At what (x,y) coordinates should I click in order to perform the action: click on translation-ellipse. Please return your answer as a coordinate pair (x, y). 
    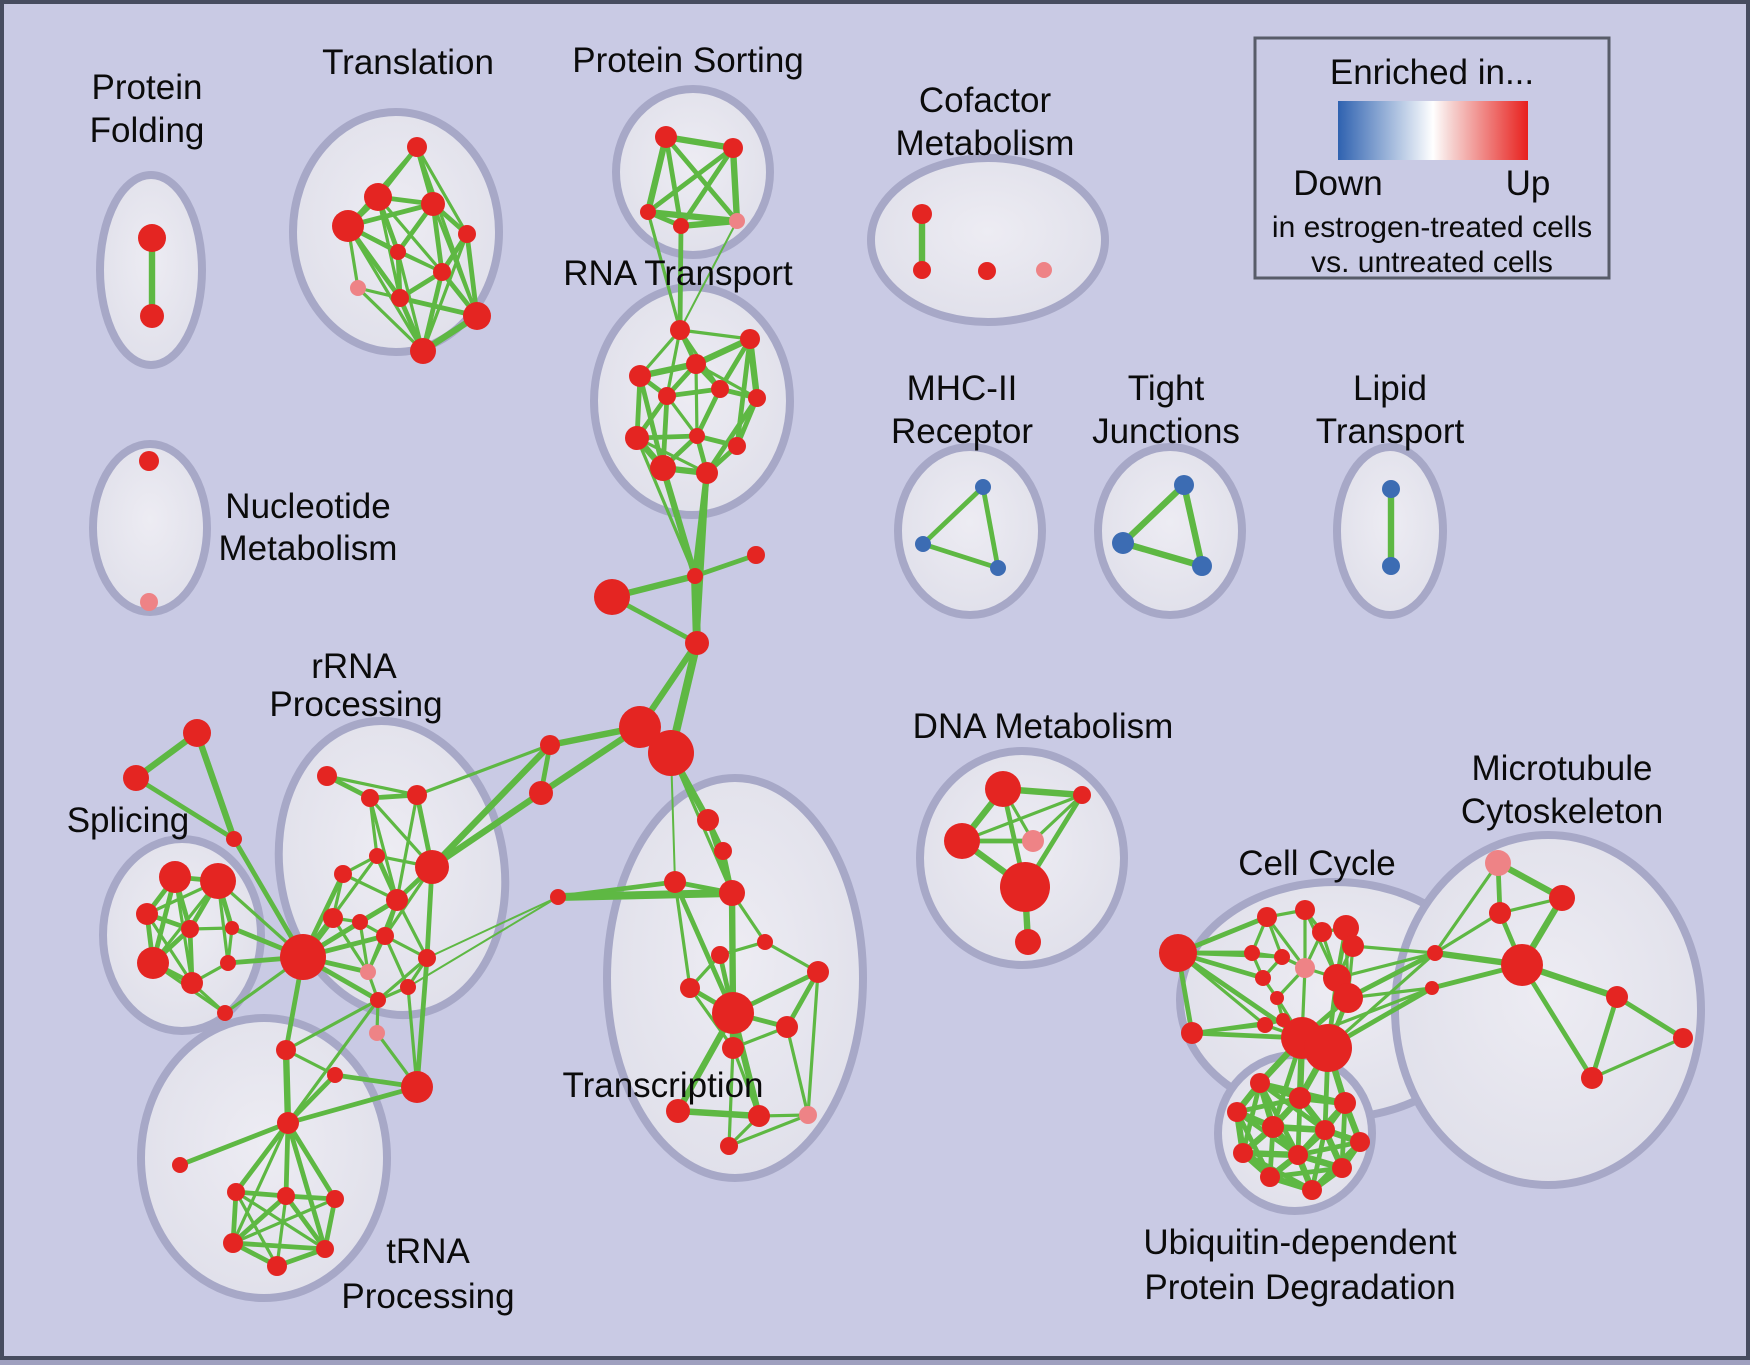
    Looking at the image, I should click on (396, 232).